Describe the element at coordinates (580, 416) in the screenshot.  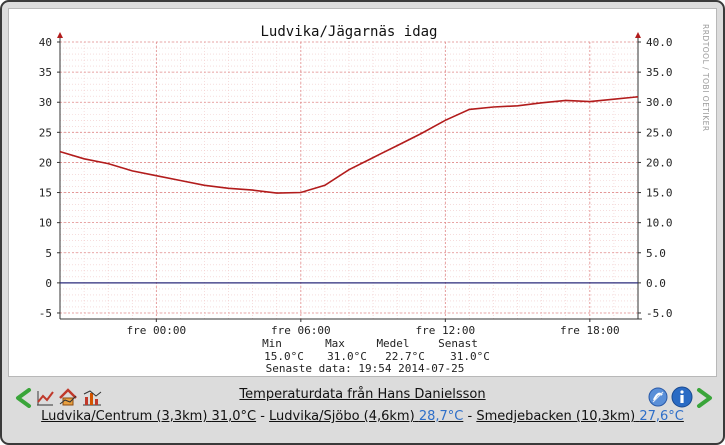
I see `station-link-smedjebacken: Smedjebacken (10,3km) 27,6°C` at that location.